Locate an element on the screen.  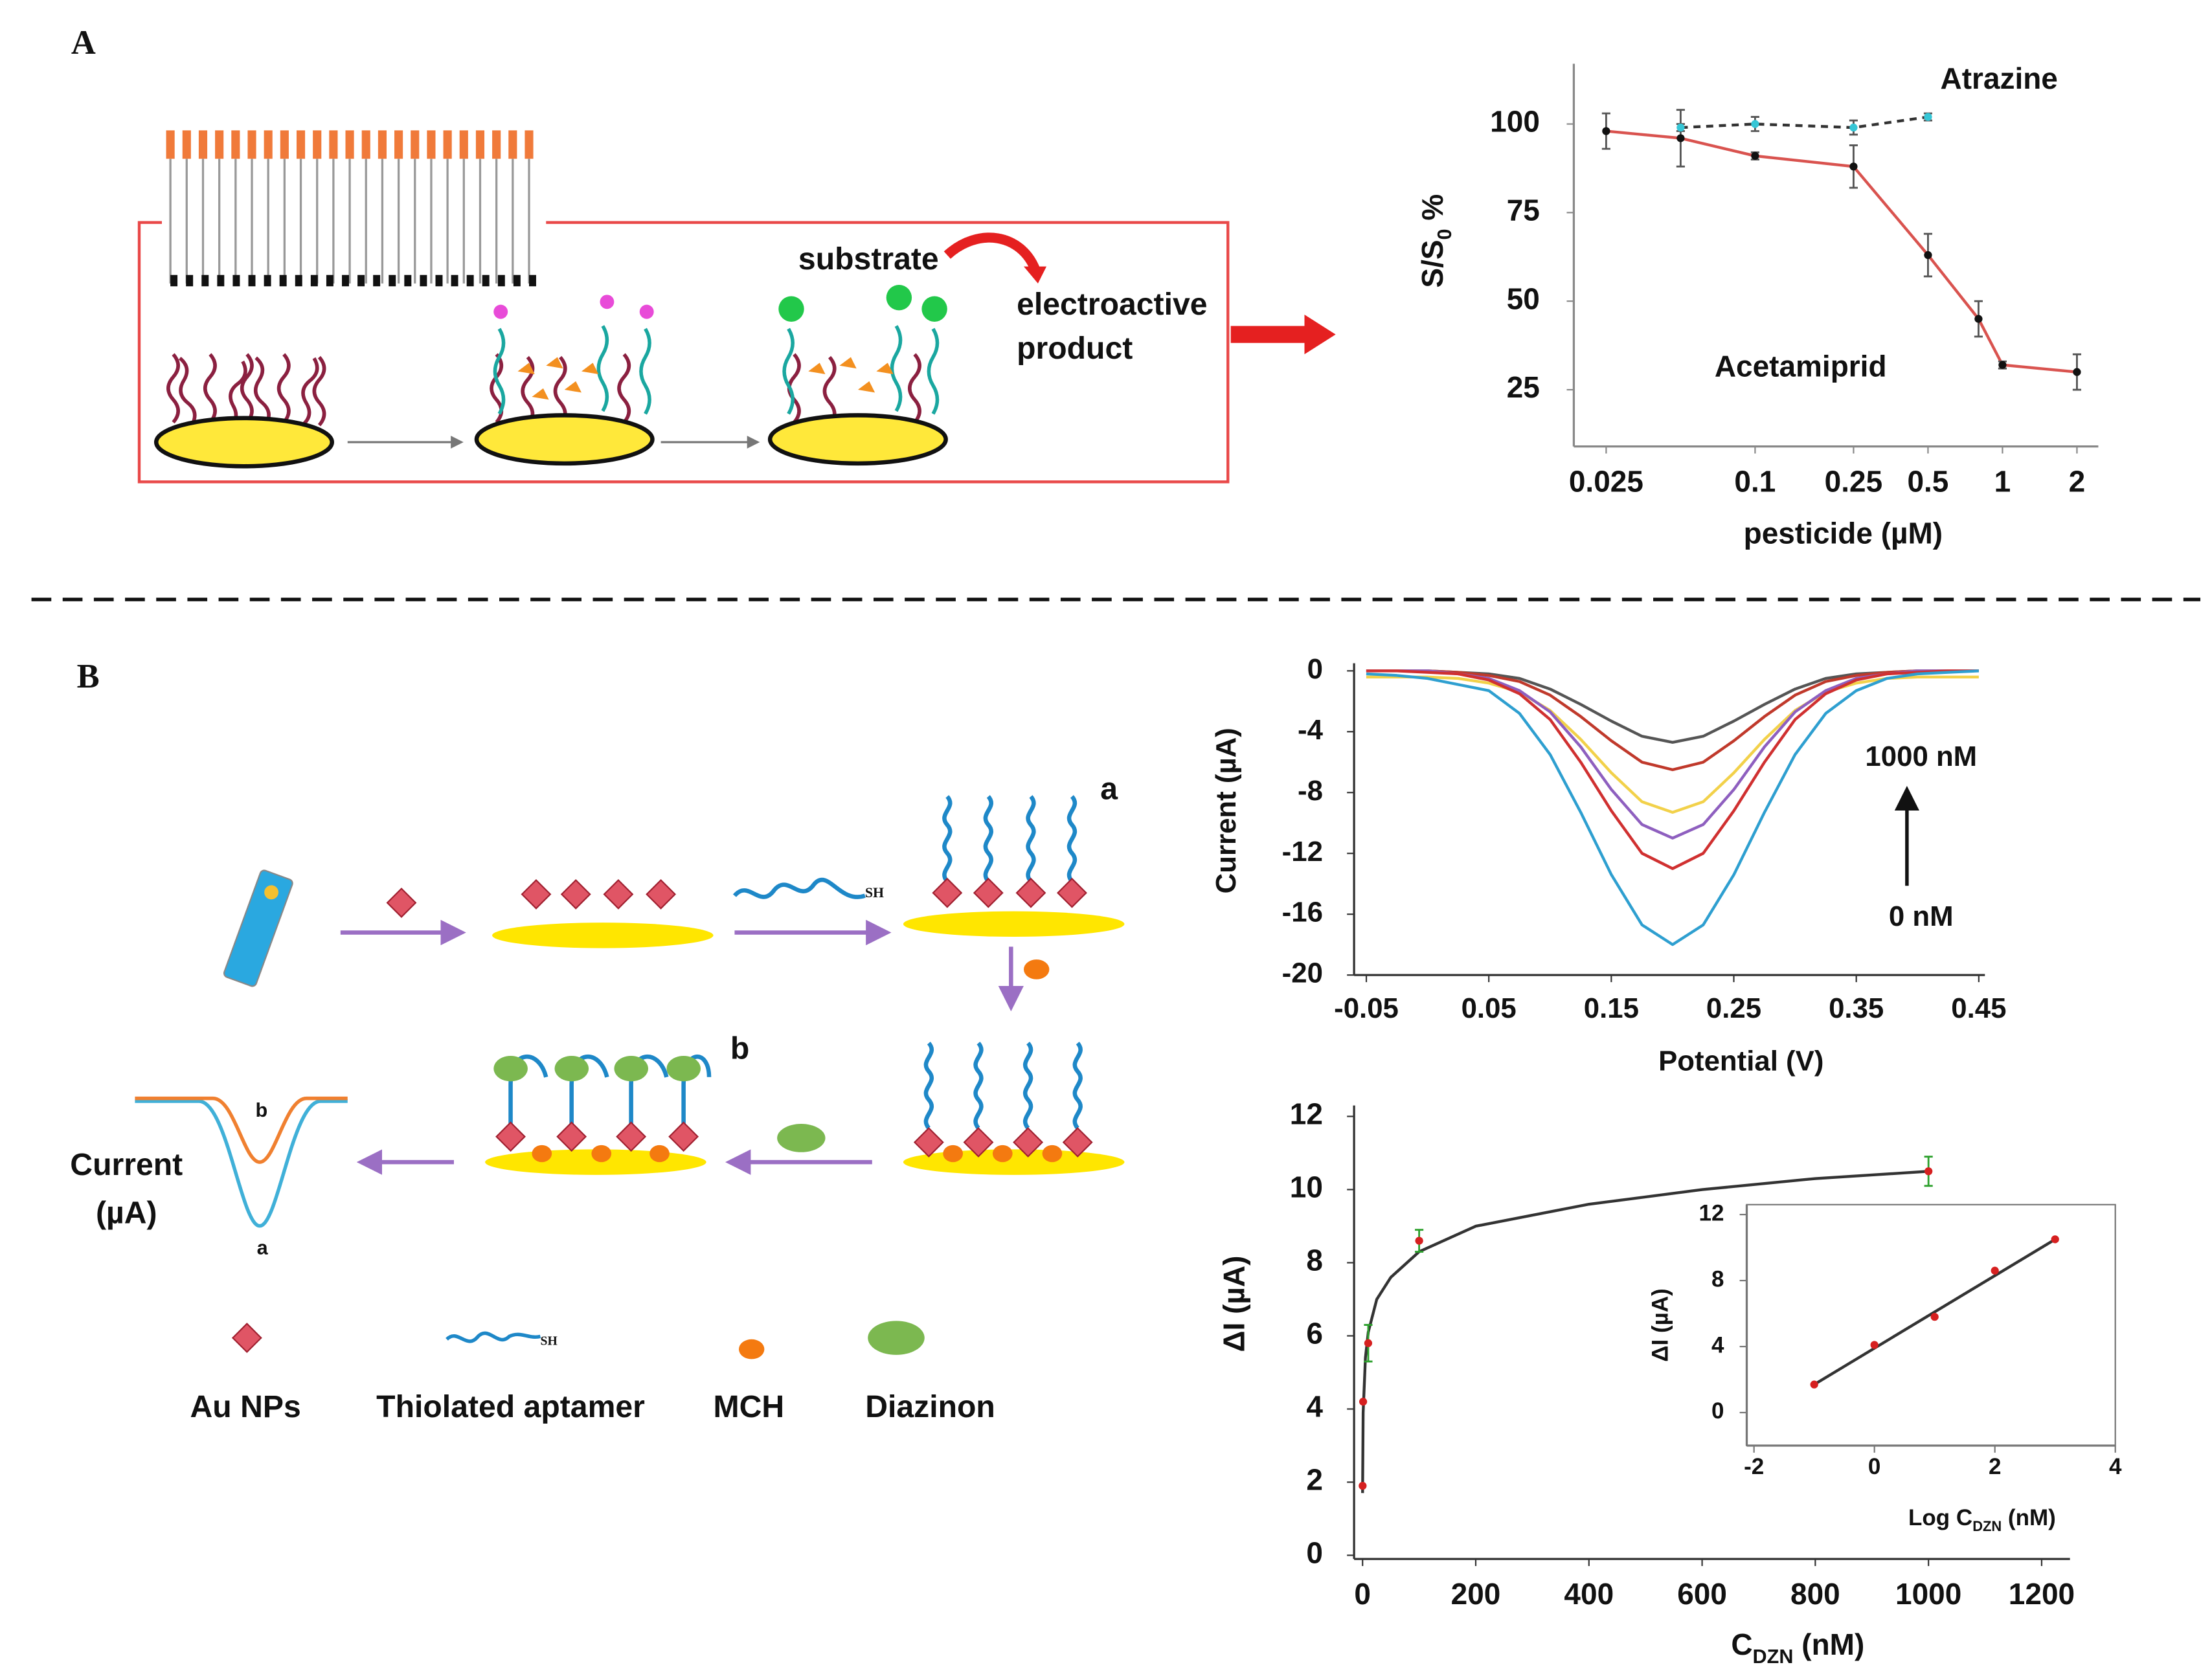
annotation: 1000 nM is located at coordinates (1921, 756).